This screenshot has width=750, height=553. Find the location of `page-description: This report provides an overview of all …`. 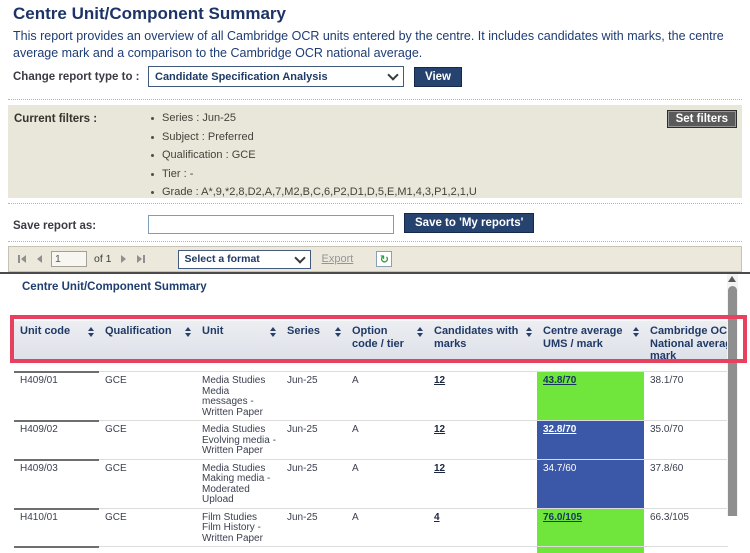

page-description: This report provides an overview of all … is located at coordinates (368, 44).